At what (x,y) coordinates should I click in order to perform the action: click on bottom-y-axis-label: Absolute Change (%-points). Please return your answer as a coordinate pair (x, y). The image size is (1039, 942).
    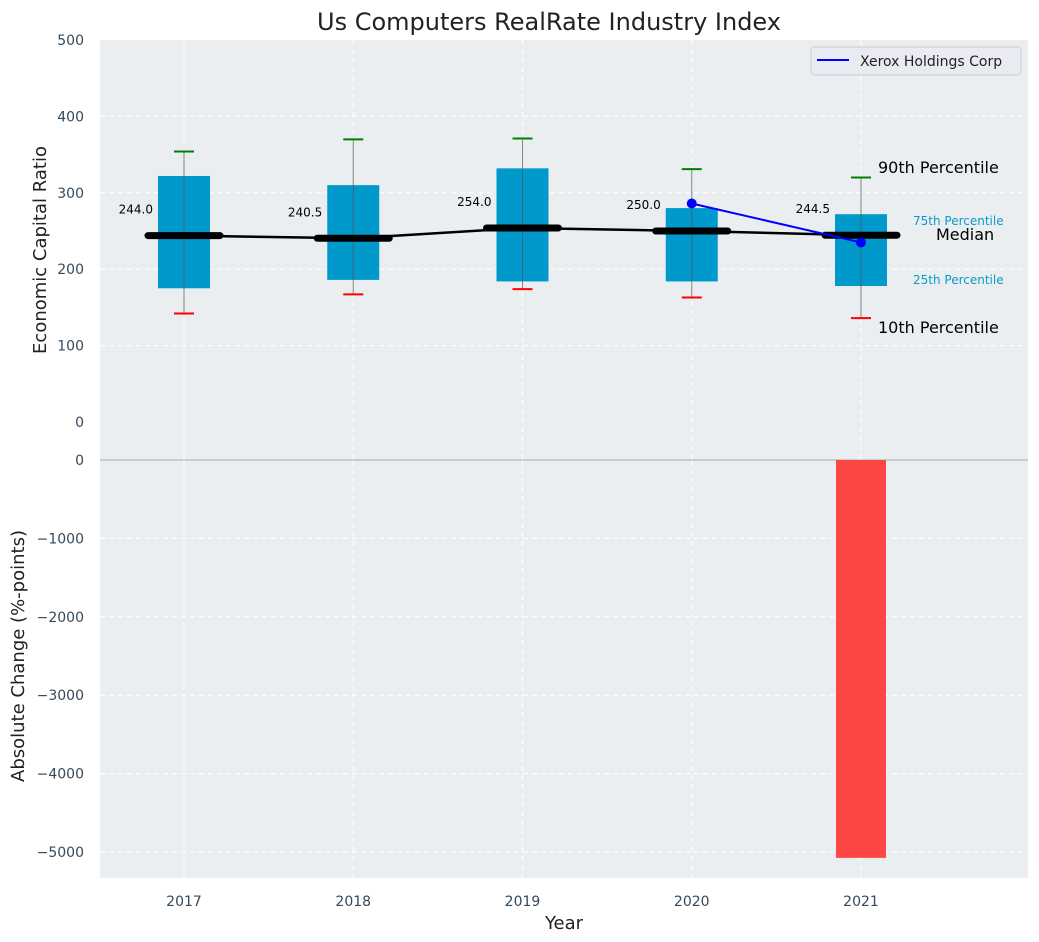
    Looking at the image, I should click on (18, 656).